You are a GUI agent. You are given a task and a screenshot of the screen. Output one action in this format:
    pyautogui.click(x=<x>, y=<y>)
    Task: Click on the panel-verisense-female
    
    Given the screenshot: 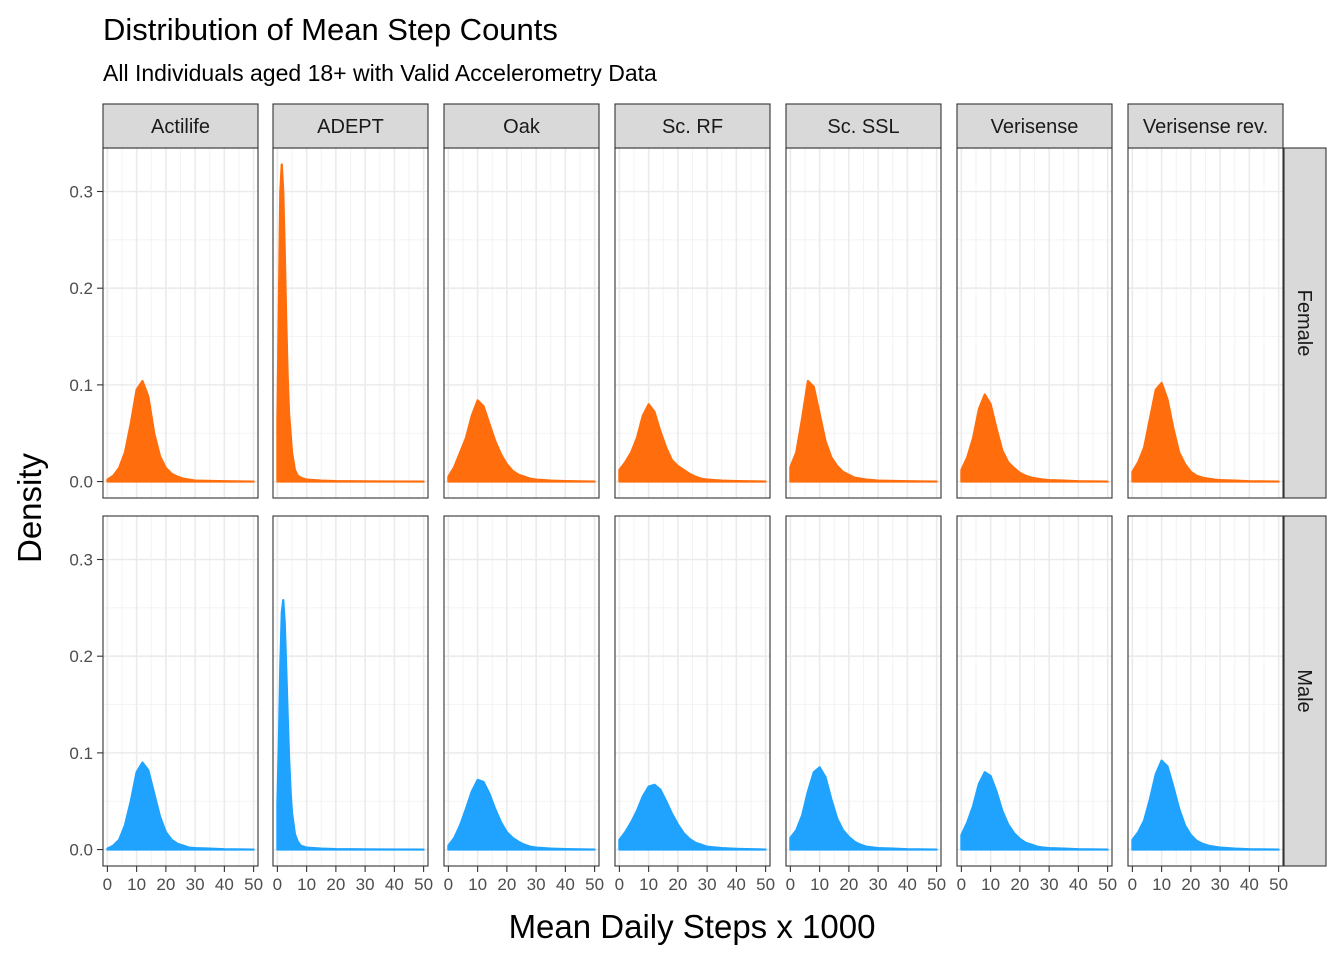 What is the action you would take?
    pyautogui.click(x=1034, y=323)
    